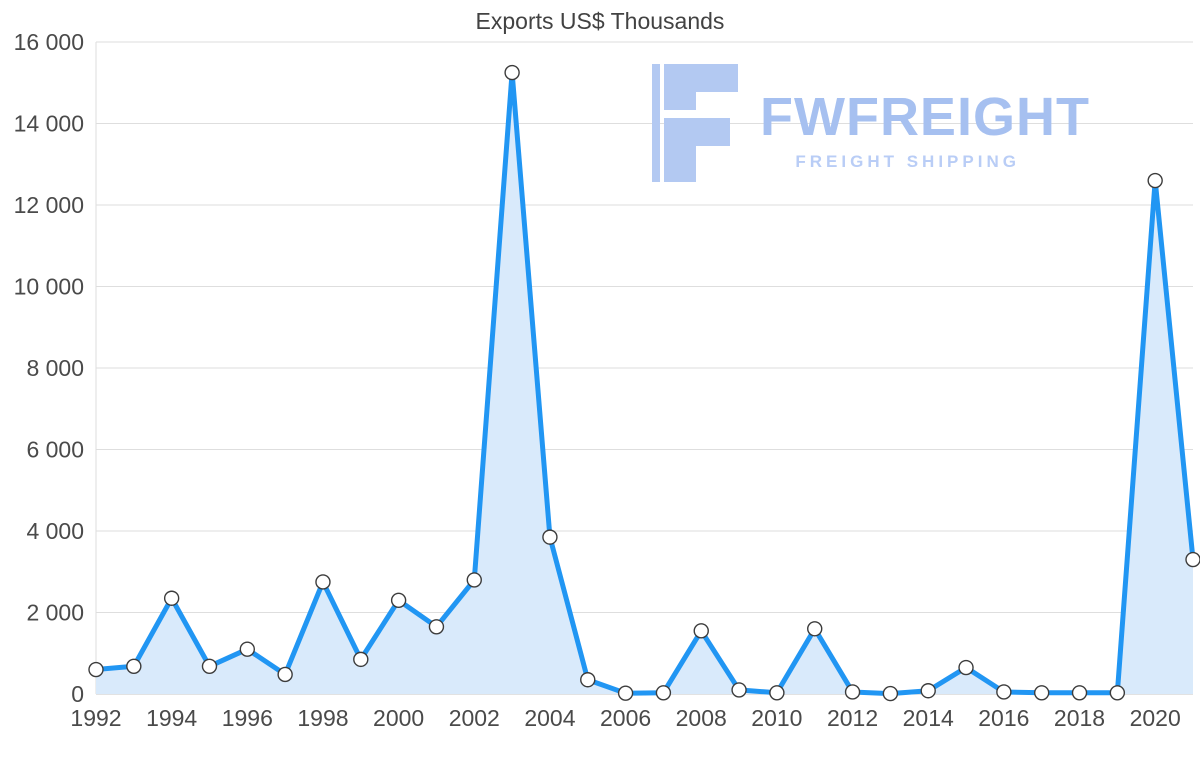 The image size is (1200, 763). What do you see at coordinates (928, 718) in the screenshot?
I see `x-axis-tick-label: 2014` at bounding box center [928, 718].